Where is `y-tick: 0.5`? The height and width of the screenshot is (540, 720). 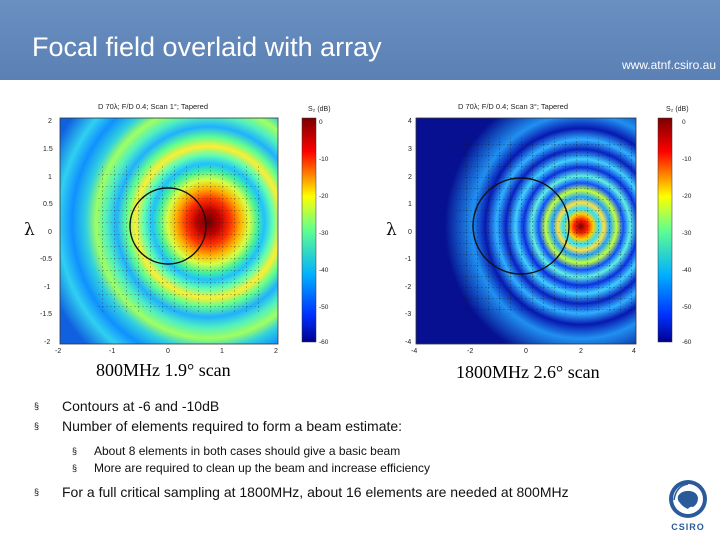 y-tick: 0.5 is located at coordinates (48, 204).